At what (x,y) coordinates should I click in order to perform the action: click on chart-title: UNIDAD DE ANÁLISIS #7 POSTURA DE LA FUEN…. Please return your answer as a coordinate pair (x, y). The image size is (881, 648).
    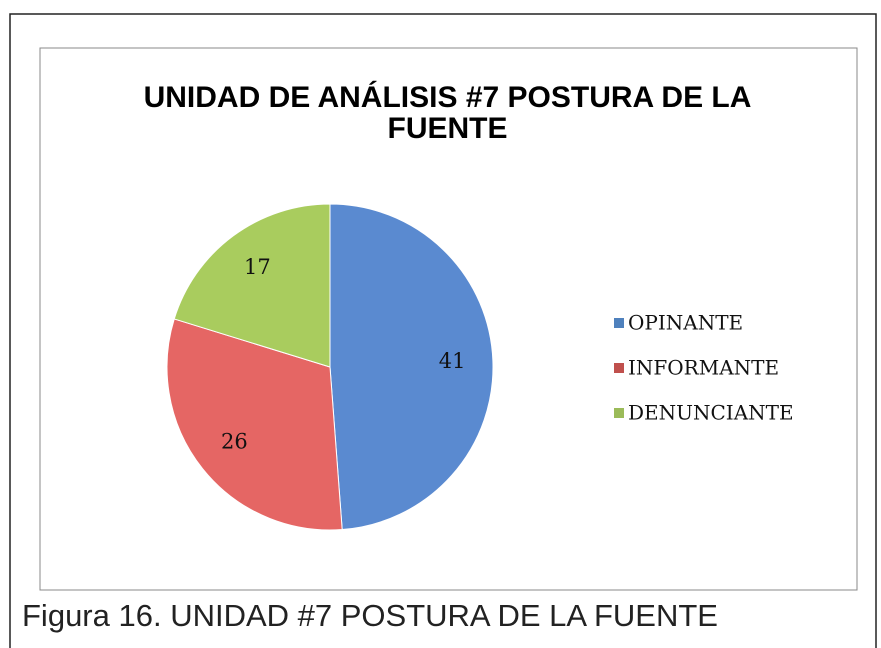
    Looking at the image, I should click on (447, 113).